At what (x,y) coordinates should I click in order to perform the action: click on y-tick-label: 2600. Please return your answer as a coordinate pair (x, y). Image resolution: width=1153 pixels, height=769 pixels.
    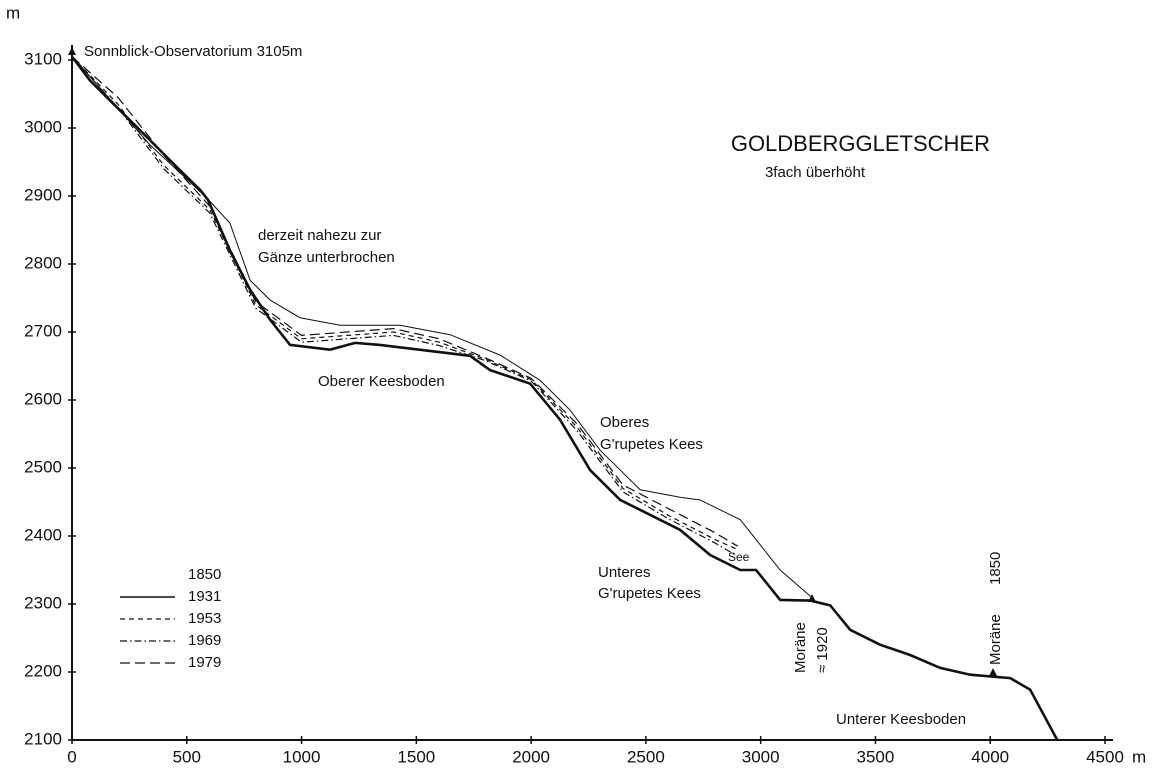
    Looking at the image, I should click on (43, 398).